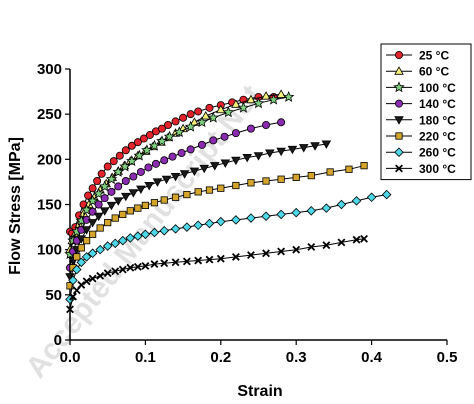 This screenshot has height=404, width=474. I want to click on legend-box, so click(426, 112).